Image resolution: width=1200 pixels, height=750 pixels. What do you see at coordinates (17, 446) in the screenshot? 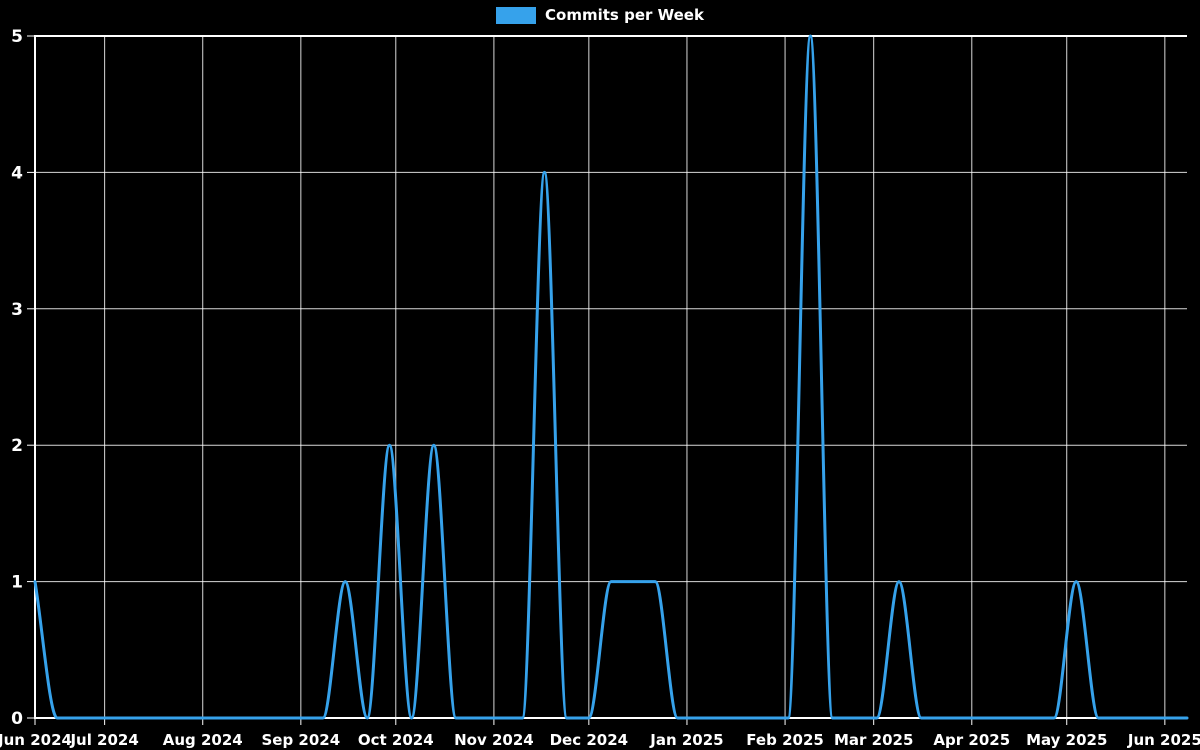
I see `y-axis-label: 2` at bounding box center [17, 446].